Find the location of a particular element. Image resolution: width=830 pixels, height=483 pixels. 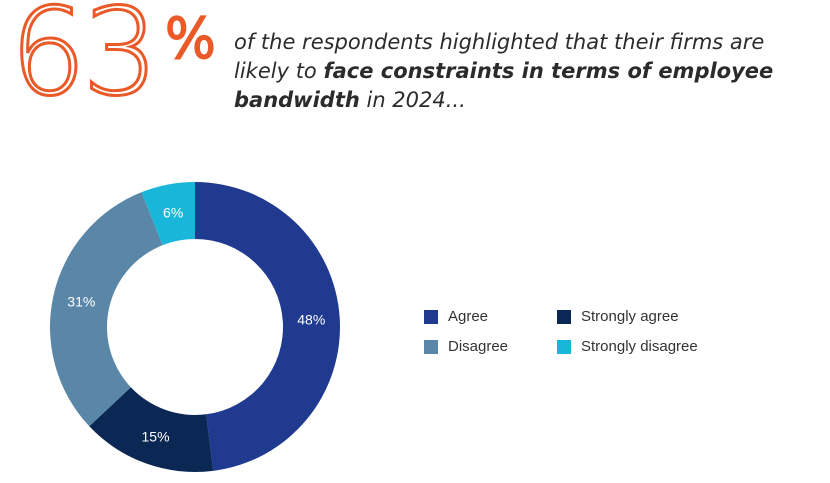

donut-label-disagree: 31% is located at coordinates (81, 302).